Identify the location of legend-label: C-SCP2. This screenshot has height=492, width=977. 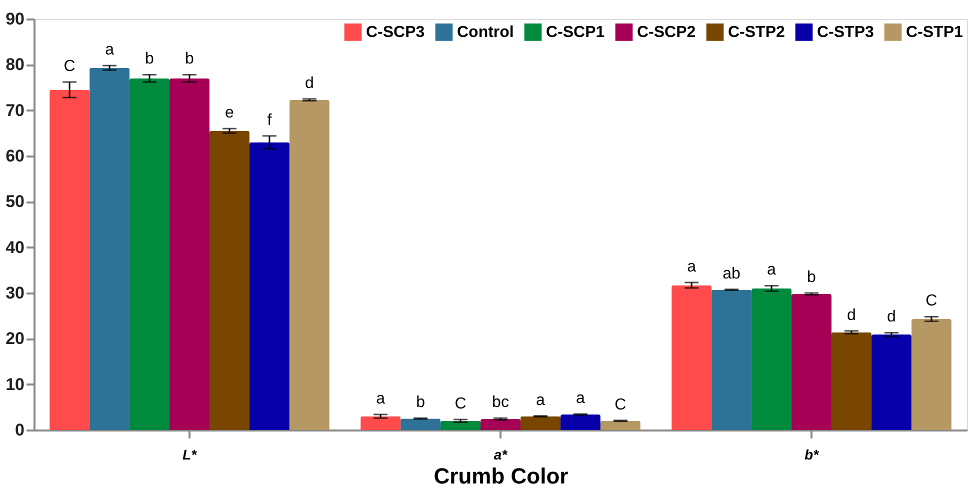
(666, 33).